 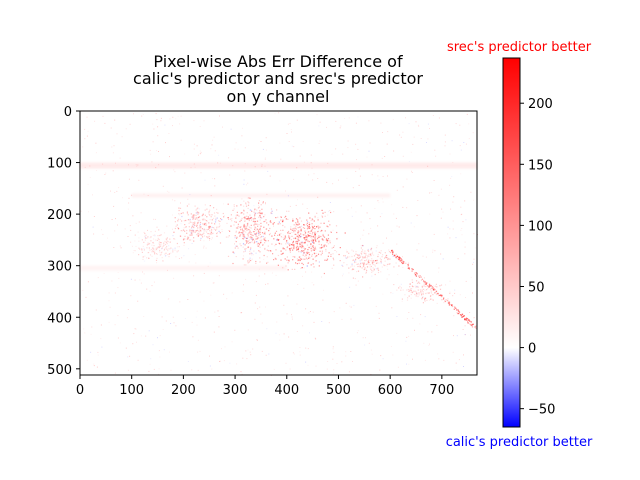 I want to click on y-tick-label: 200, so click(x=59, y=215).